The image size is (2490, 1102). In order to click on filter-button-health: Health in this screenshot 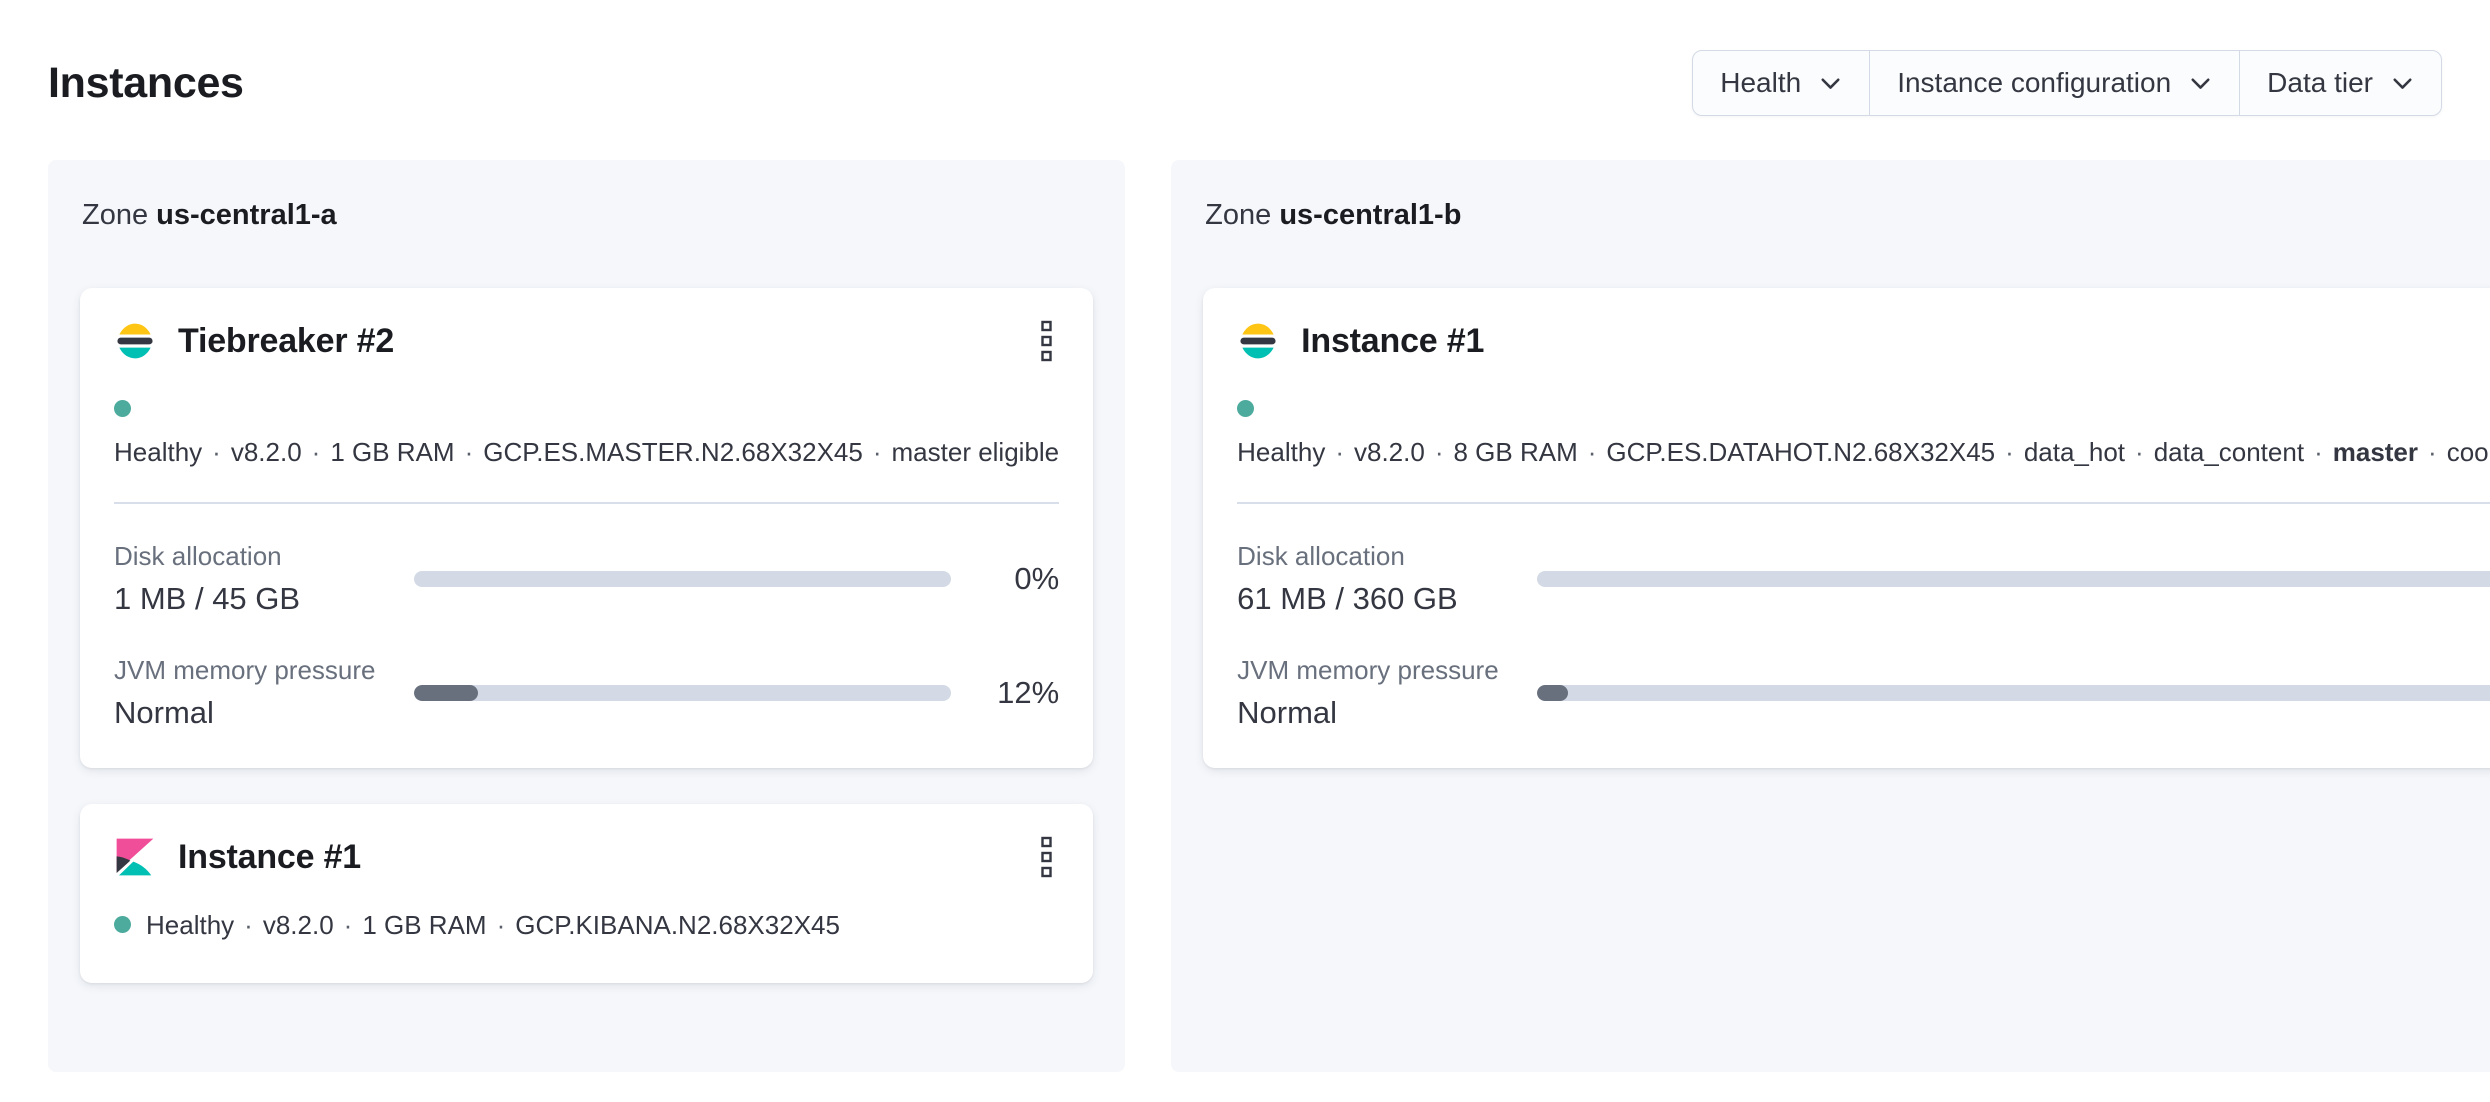, I will do `click(1782, 83)`.